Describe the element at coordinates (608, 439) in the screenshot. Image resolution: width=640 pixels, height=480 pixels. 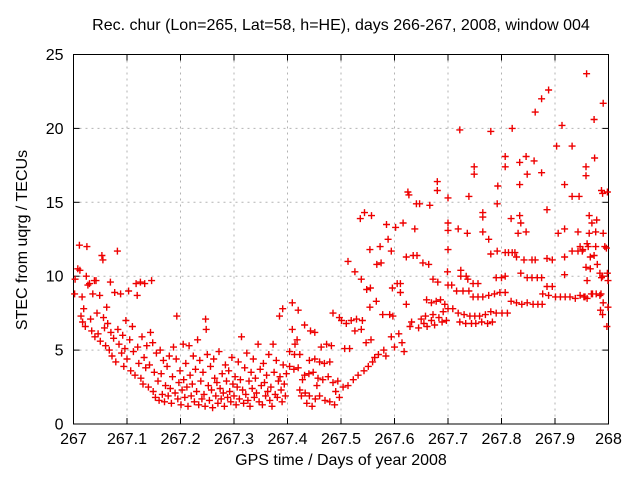
I see `svg-text: 268` at that location.